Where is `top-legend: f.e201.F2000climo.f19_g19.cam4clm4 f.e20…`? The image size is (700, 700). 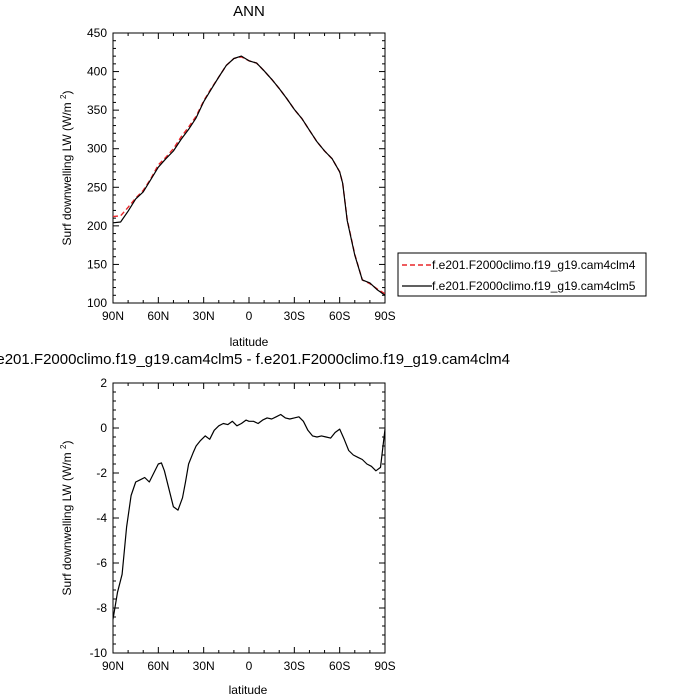
top-legend: f.e201.F2000climo.f19_g19.cam4clm4 f.e20… is located at coordinates (522, 274).